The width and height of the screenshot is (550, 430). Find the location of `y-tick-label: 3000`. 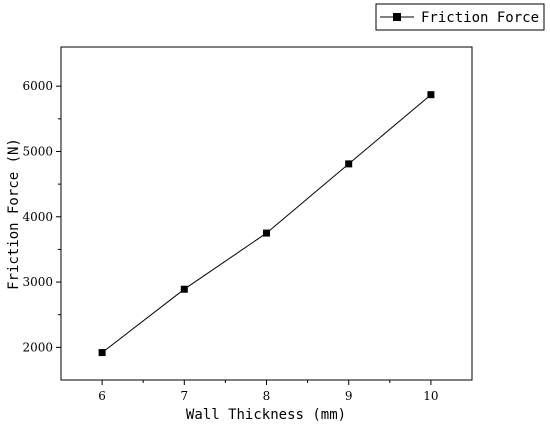

y-tick-label: 3000 is located at coordinates (37, 282).